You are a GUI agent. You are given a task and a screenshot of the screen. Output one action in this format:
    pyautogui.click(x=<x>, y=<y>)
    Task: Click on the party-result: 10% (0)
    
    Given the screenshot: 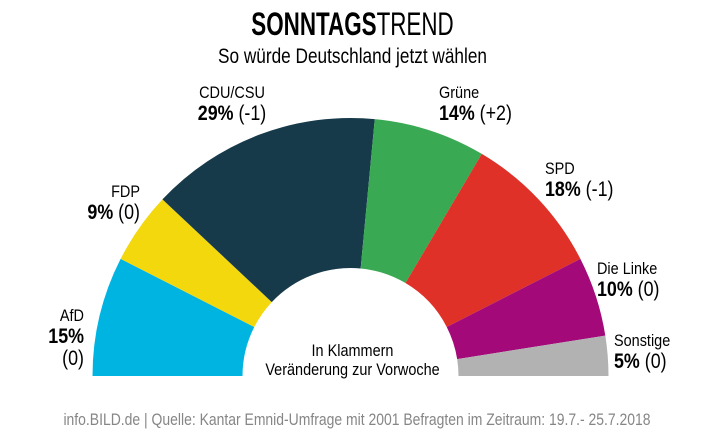 What is the action you would take?
    pyautogui.click(x=644, y=289)
    